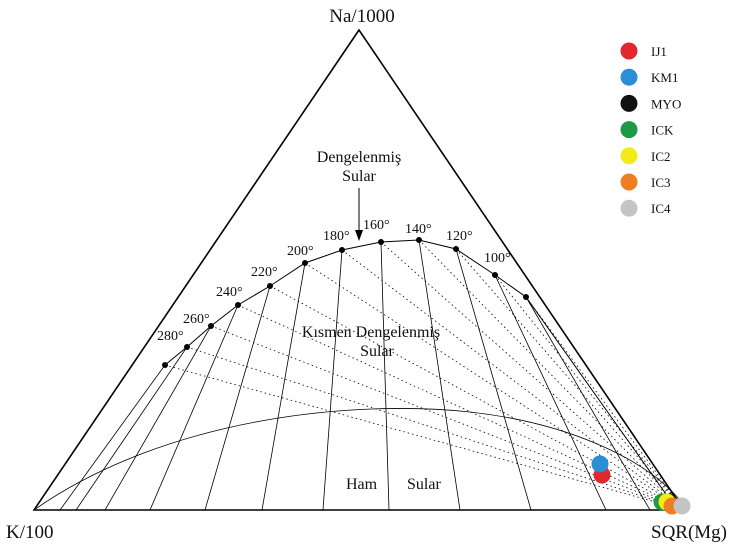  Describe the element at coordinates (661, 182) in the screenshot. I see `legend-label: IC3` at that location.